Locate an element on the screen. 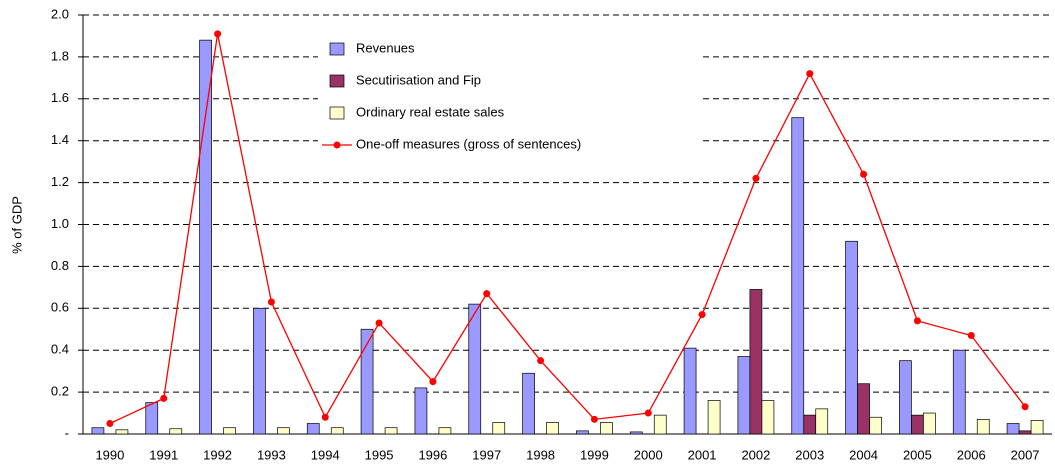 Image resolution: width=1055 pixels, height=466 pixels. y-tick-label: 0.8 is located at coordinates (60, 265).